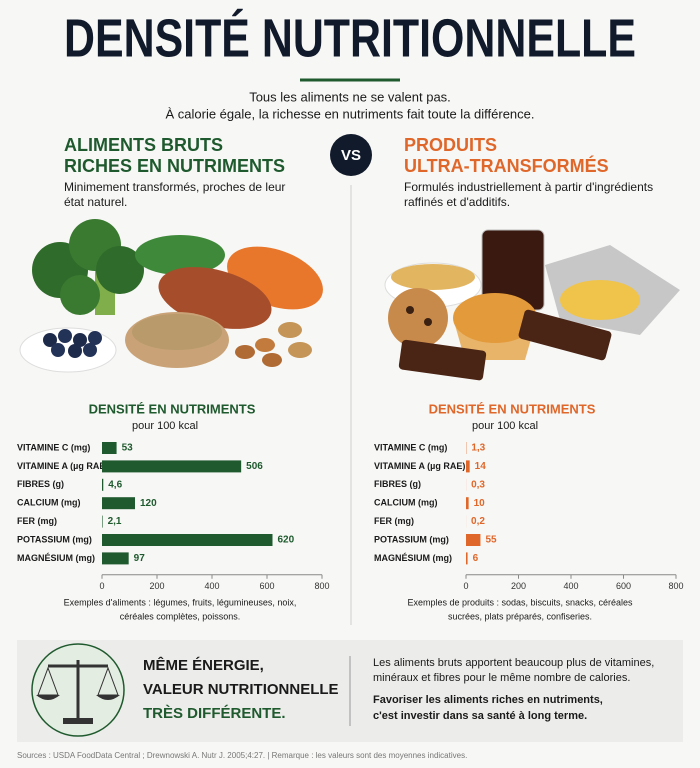 The width and height of the screenshot is (700, 768). What do you see at coordinates (180, 616) in the screenshot?
I see `chart-note: céréales complètes, poissons.` at bounding box center [180, 616].